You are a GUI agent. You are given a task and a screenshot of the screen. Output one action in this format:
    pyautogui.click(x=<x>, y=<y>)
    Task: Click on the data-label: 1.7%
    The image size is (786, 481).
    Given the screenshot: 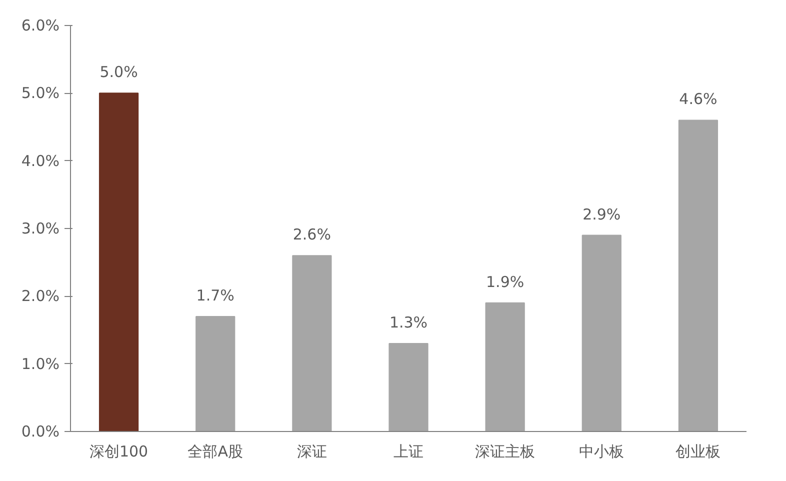 What is the action you would take?
    pyautogui.click(x=215, y=295)
    